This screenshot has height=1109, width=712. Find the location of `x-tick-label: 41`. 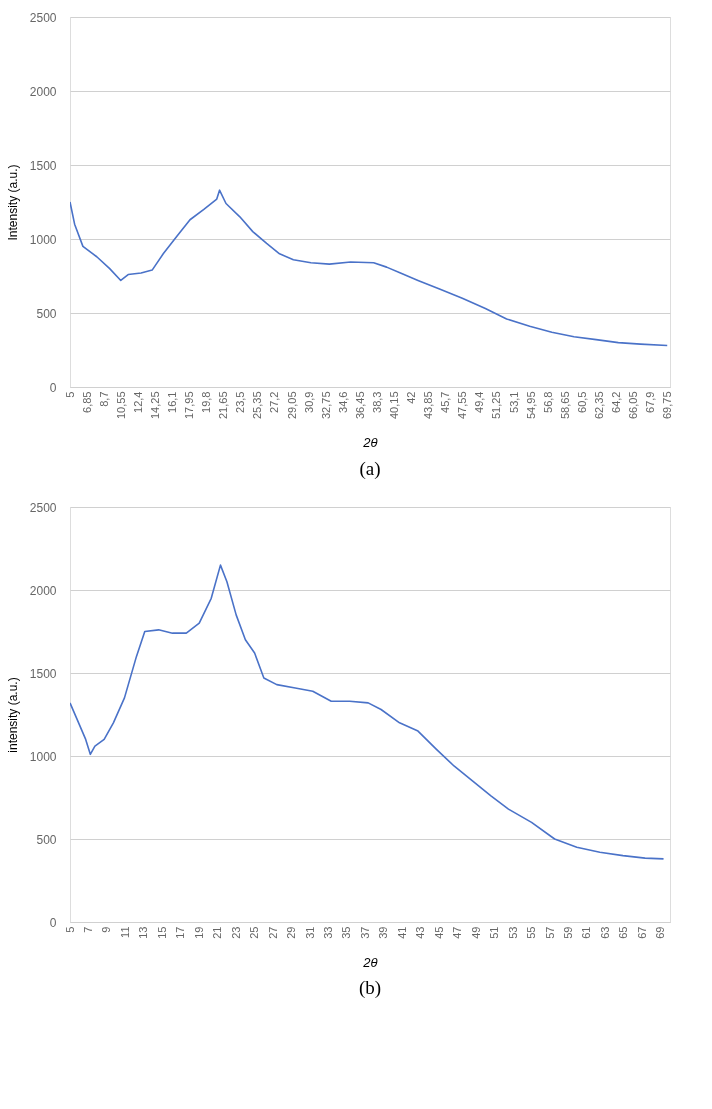

x-tick-label: 41 is located at coordinates (401, 932).